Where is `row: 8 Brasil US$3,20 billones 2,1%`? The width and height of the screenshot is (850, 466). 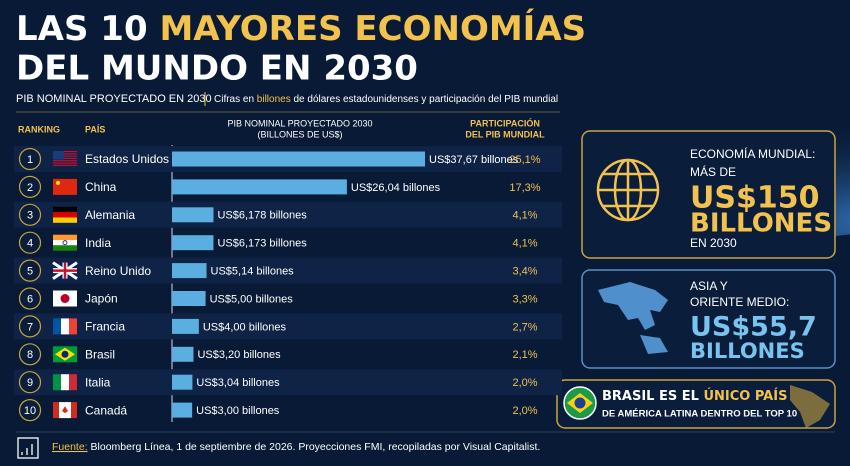 row: 8 Brasil US$3,20 billones 2,1% is located at coordinates (278, 354).